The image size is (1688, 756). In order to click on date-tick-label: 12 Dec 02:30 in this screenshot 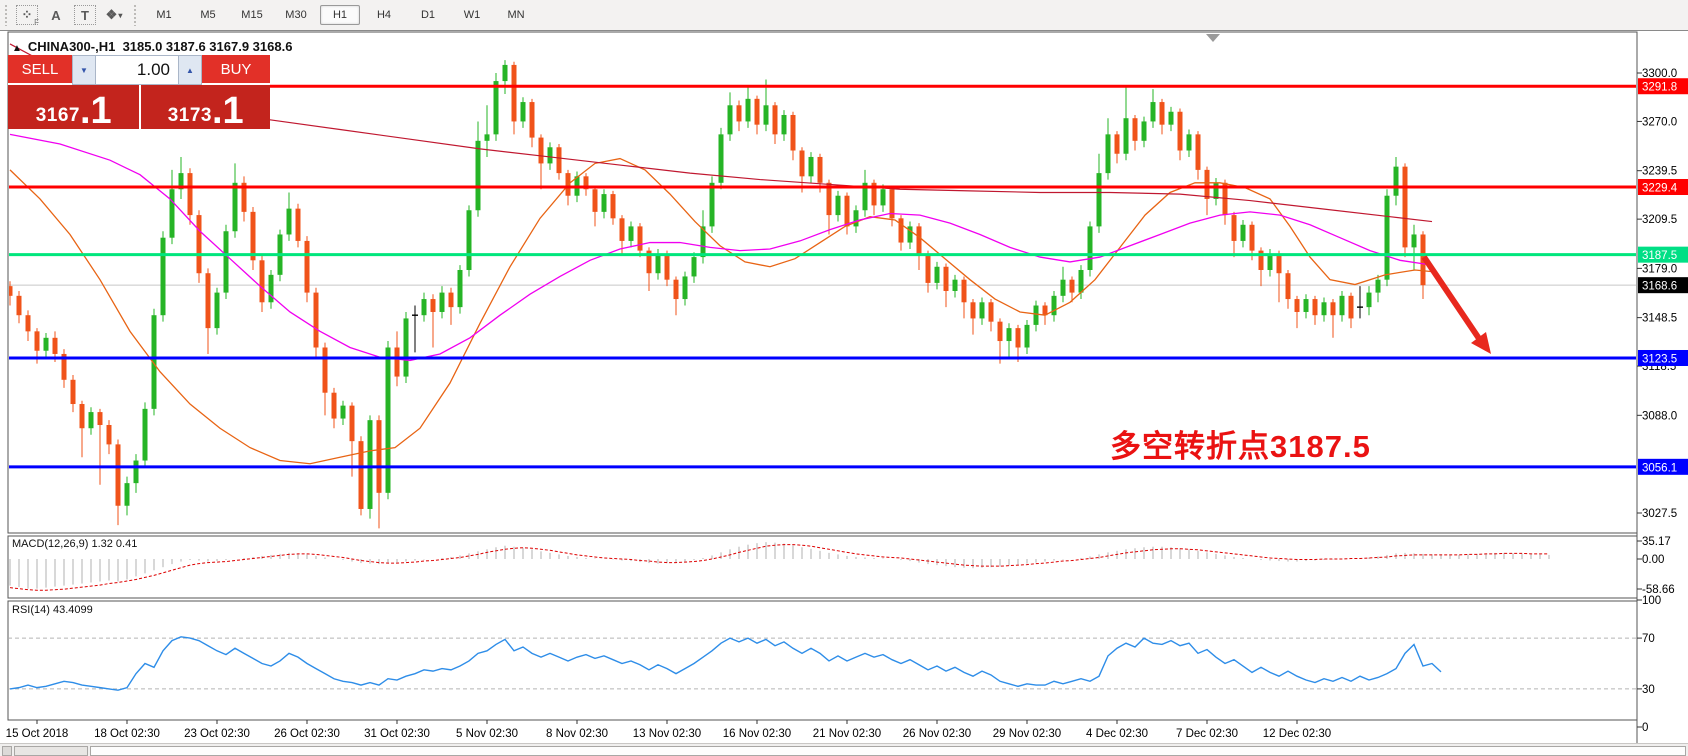, I will do `click(1297, 734)`.